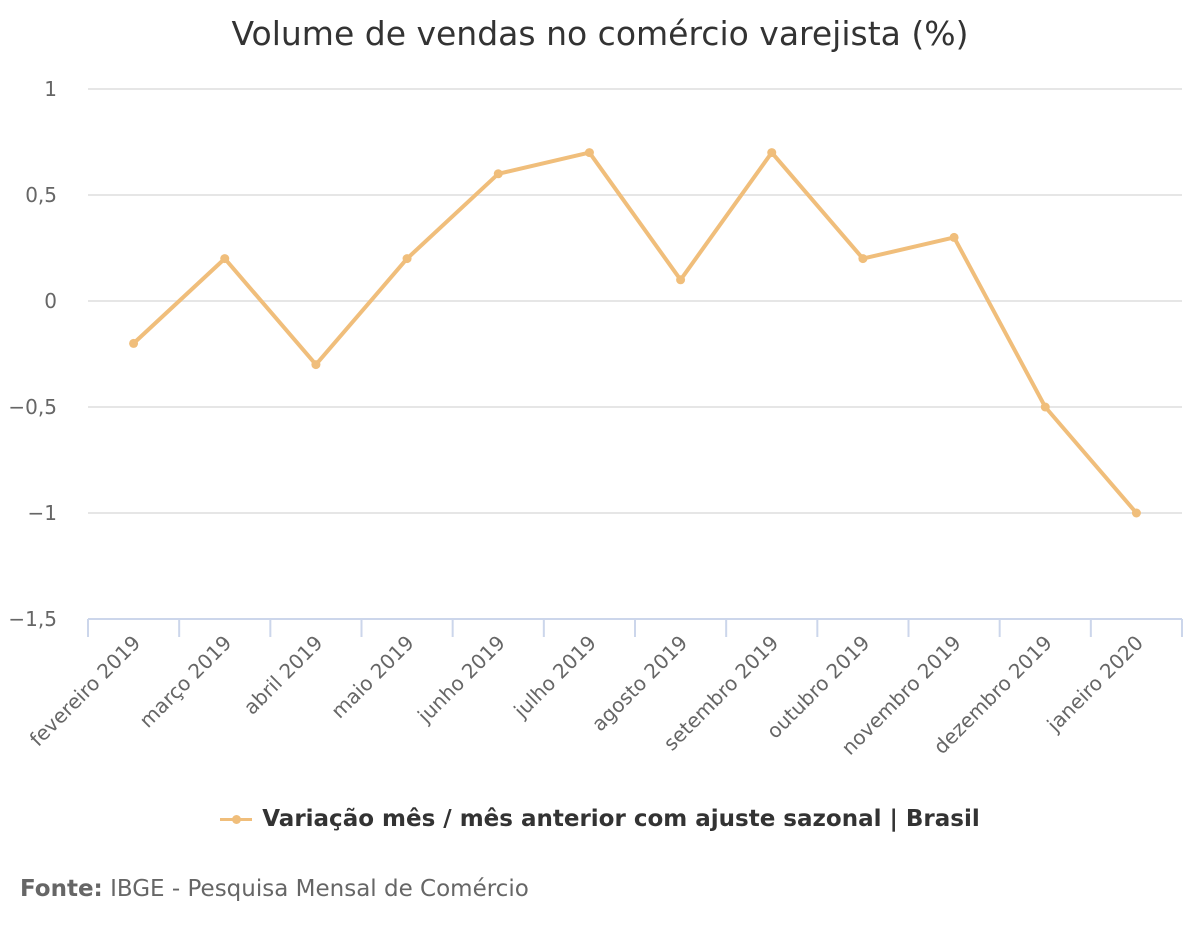  Describe the element at coordinates (50, 89) in the screenshot. I see `y-tick-label: 1` at that location.